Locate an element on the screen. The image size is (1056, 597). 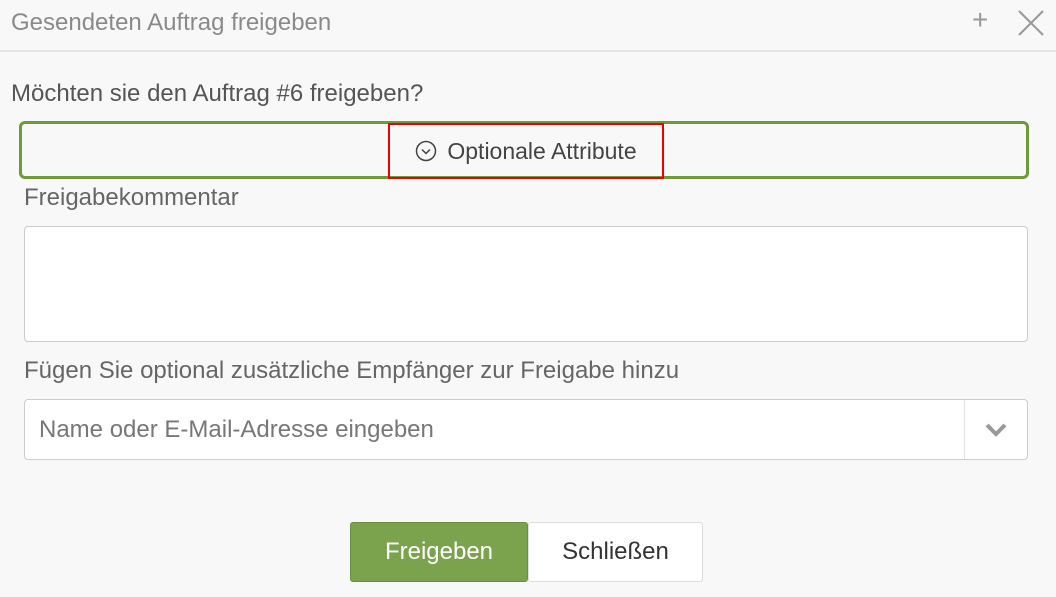
dialog-header: Gesendeten Auftrag freigeben + is located at coordinates (528, 26).